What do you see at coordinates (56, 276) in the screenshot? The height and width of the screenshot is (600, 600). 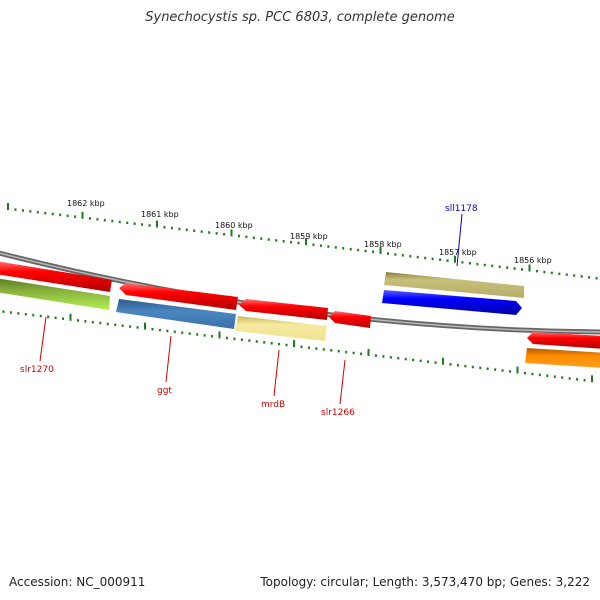 I see `gene-red-left` at bounding box center [56, 276].